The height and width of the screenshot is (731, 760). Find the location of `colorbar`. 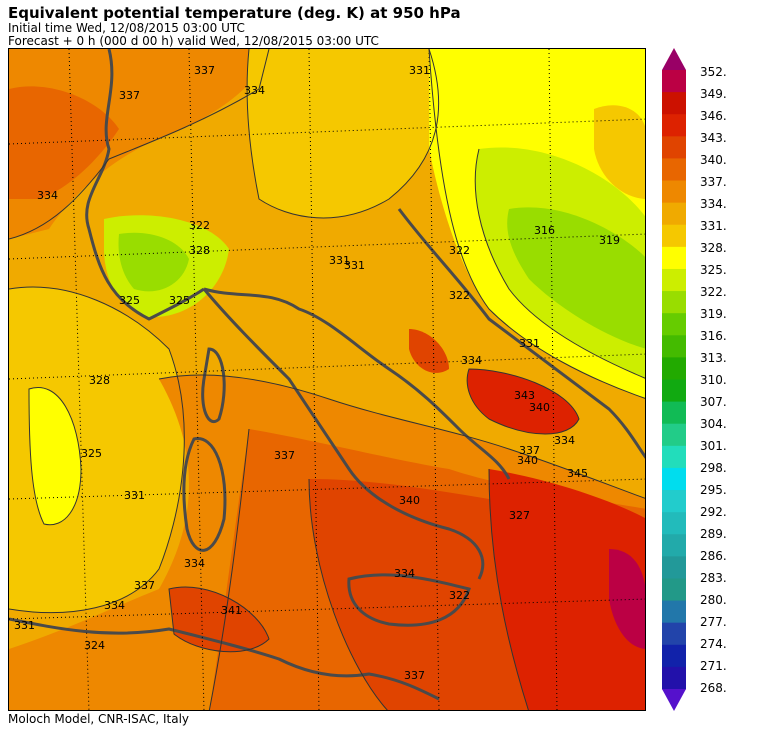

colorbar is located at coordinates (674, 379).